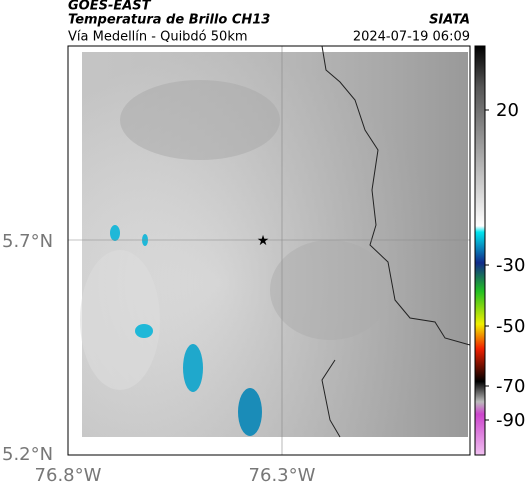 The image size is (526, 495). I want to click on colorbar-label: -50, so click(510, 326).